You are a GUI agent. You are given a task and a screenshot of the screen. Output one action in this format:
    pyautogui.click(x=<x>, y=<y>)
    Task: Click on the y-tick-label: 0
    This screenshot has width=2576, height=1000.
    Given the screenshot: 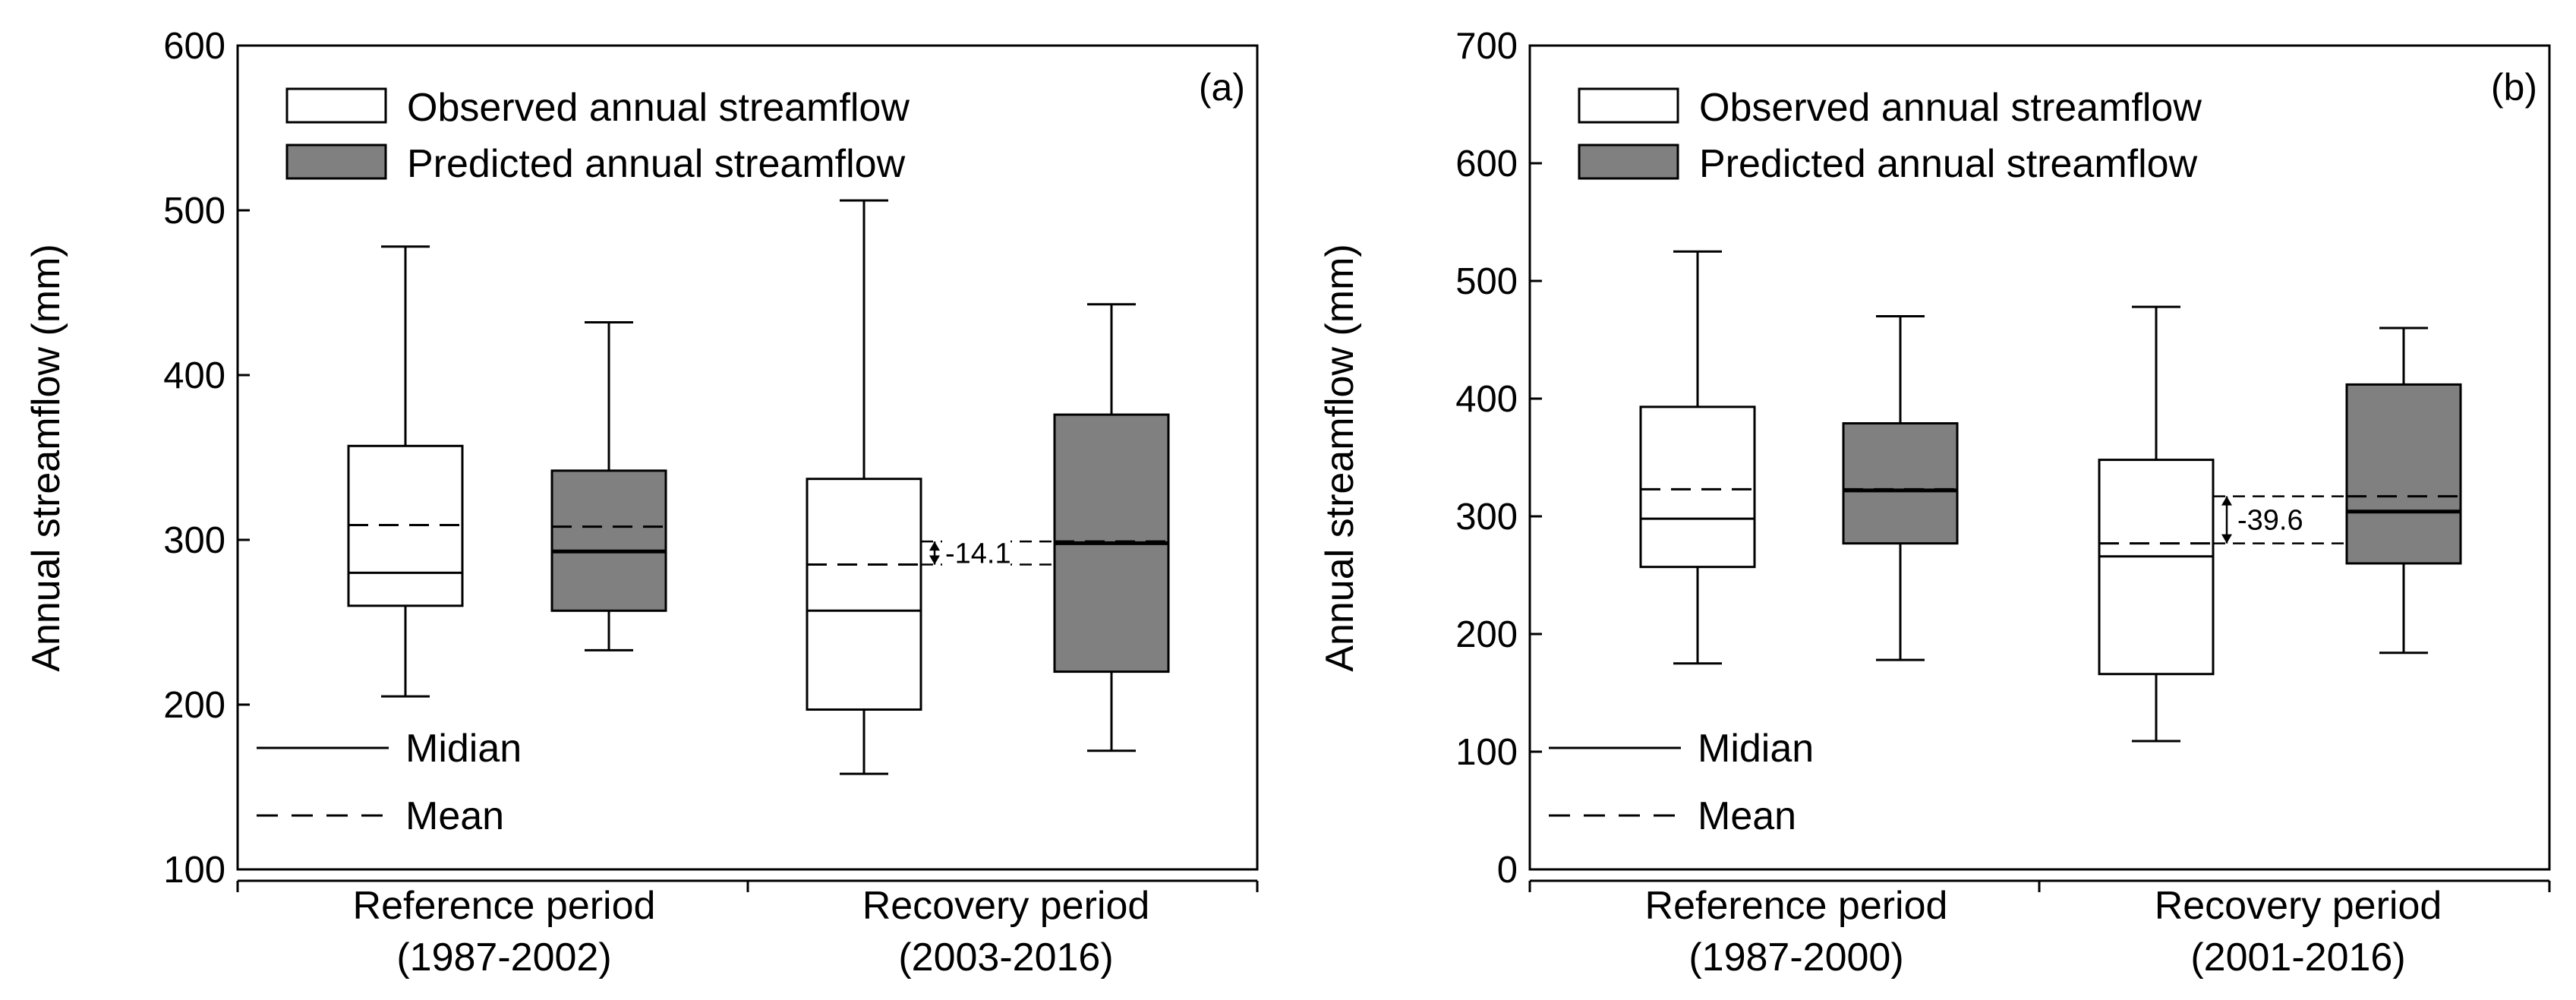 What is the action you would take?
    pyautogui.click(x=1507, y=870)
    